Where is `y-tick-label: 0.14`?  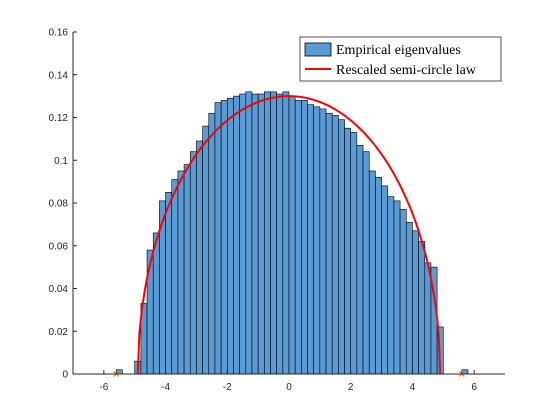
y-tick-label: 0.14 is located at coordinates (59, 75).